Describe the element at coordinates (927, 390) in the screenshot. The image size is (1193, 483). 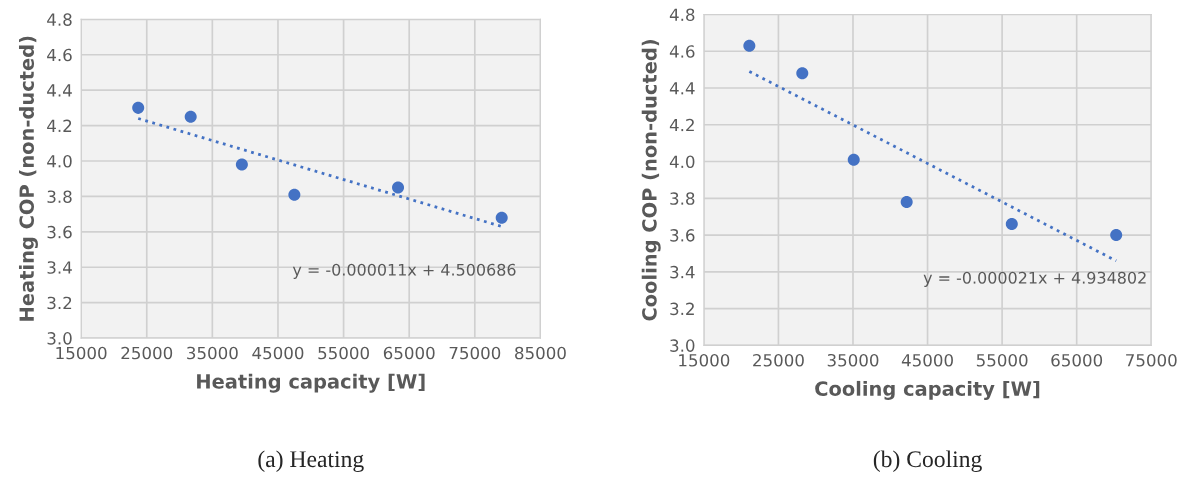
I see `x-axis-title: Cooling capacity [W]` at that location.